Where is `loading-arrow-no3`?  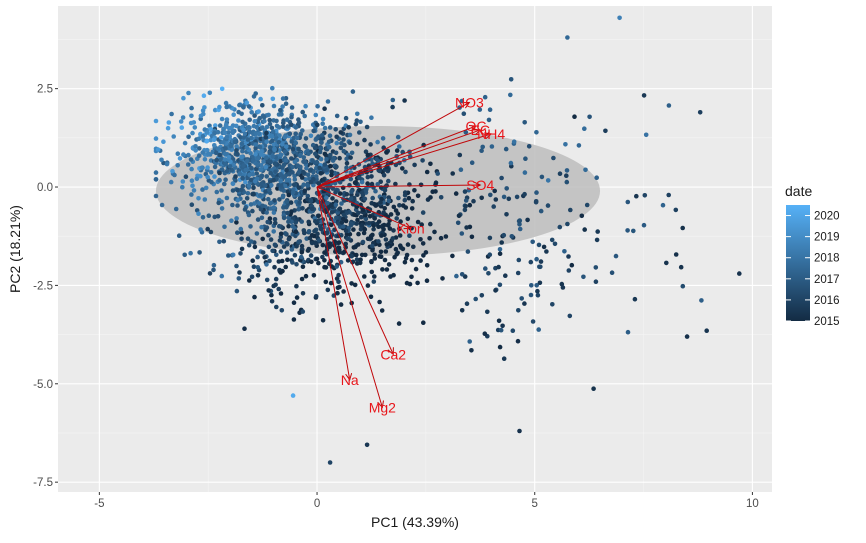
loading-arrow-no3 is located at coordinates (393, 144).